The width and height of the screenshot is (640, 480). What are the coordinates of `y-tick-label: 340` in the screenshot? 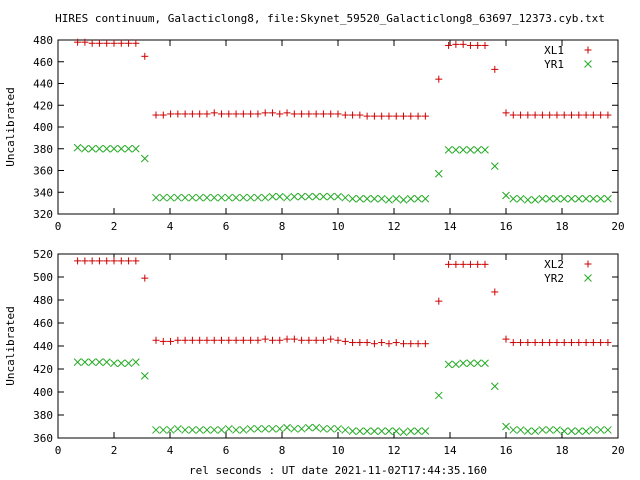 It's located at (43, 192).